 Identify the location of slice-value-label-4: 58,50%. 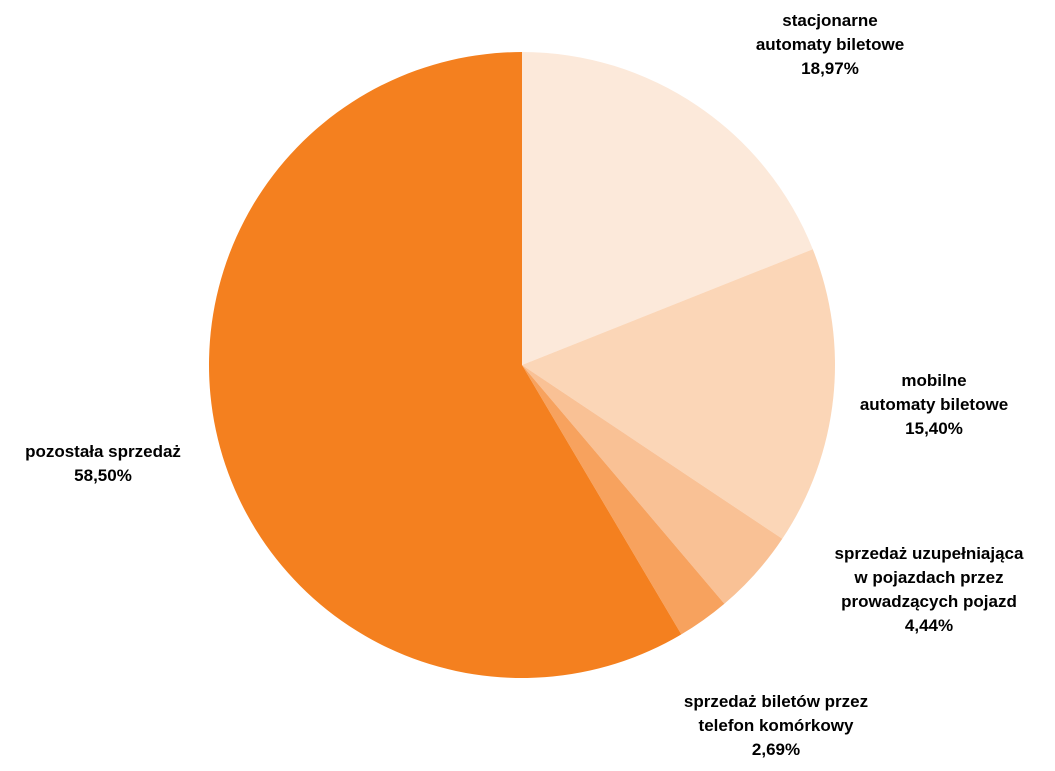
(103, 475).